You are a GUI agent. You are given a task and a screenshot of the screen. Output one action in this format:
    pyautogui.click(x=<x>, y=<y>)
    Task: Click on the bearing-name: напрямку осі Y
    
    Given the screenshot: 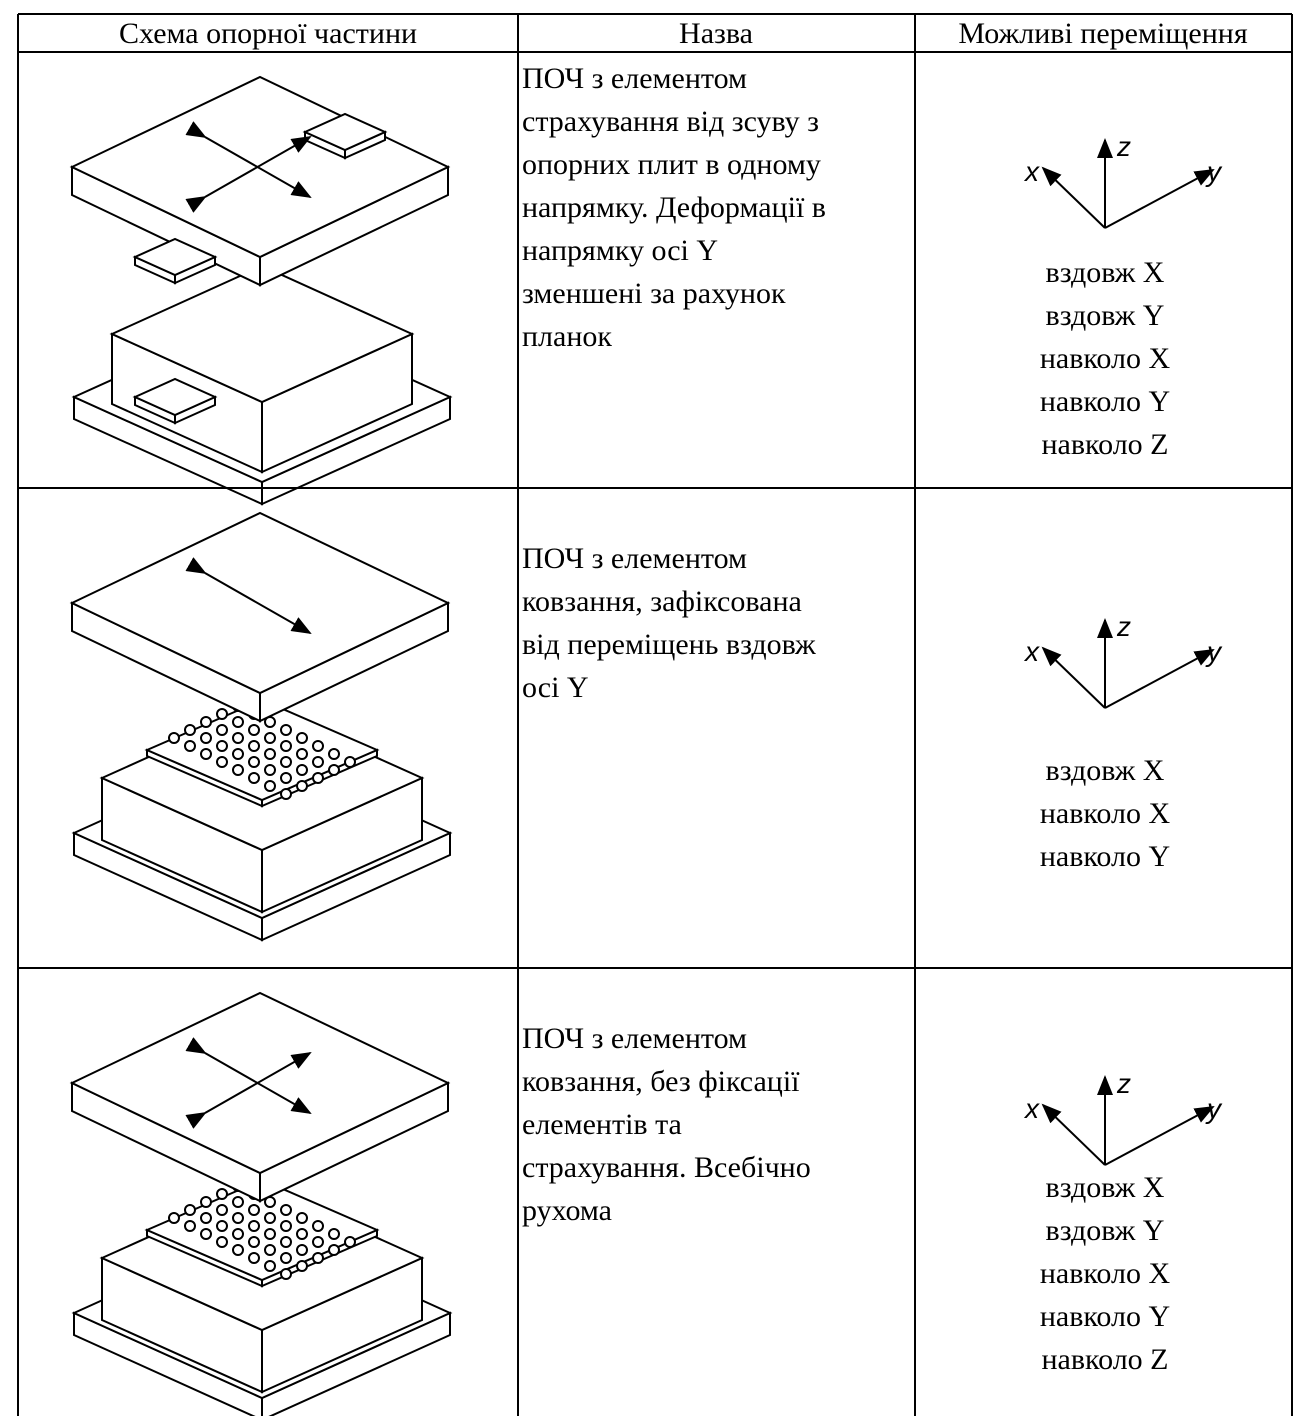 What is the action you would take?
    pyautogui.click(x=620, y=250)
    